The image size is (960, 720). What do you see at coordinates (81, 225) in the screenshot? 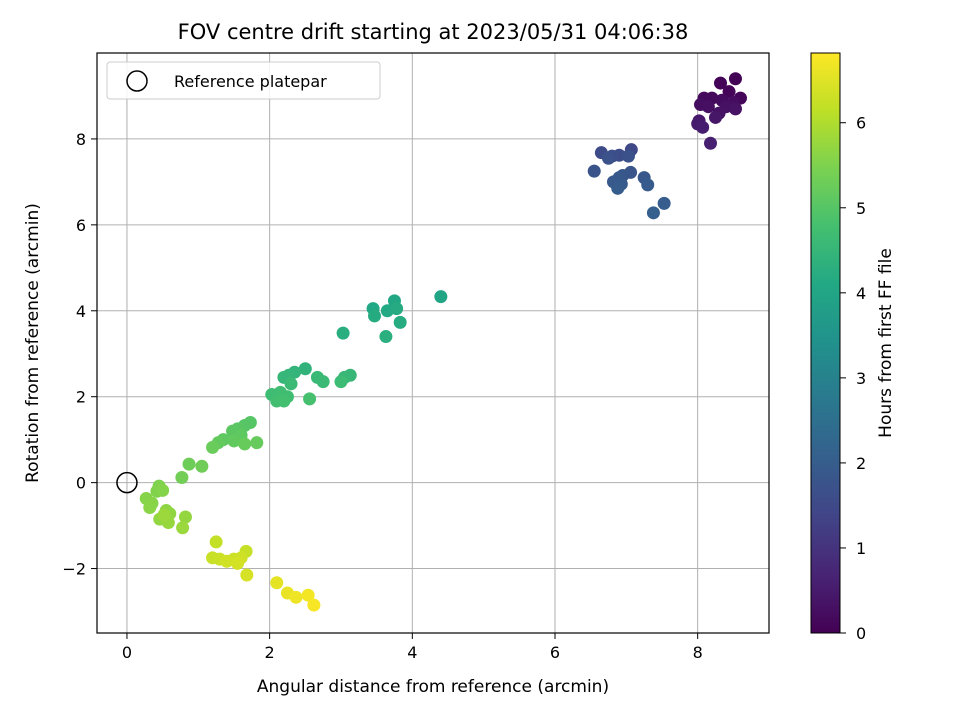
I see `y-tick-label: 6` at bounding box center [81, 225].